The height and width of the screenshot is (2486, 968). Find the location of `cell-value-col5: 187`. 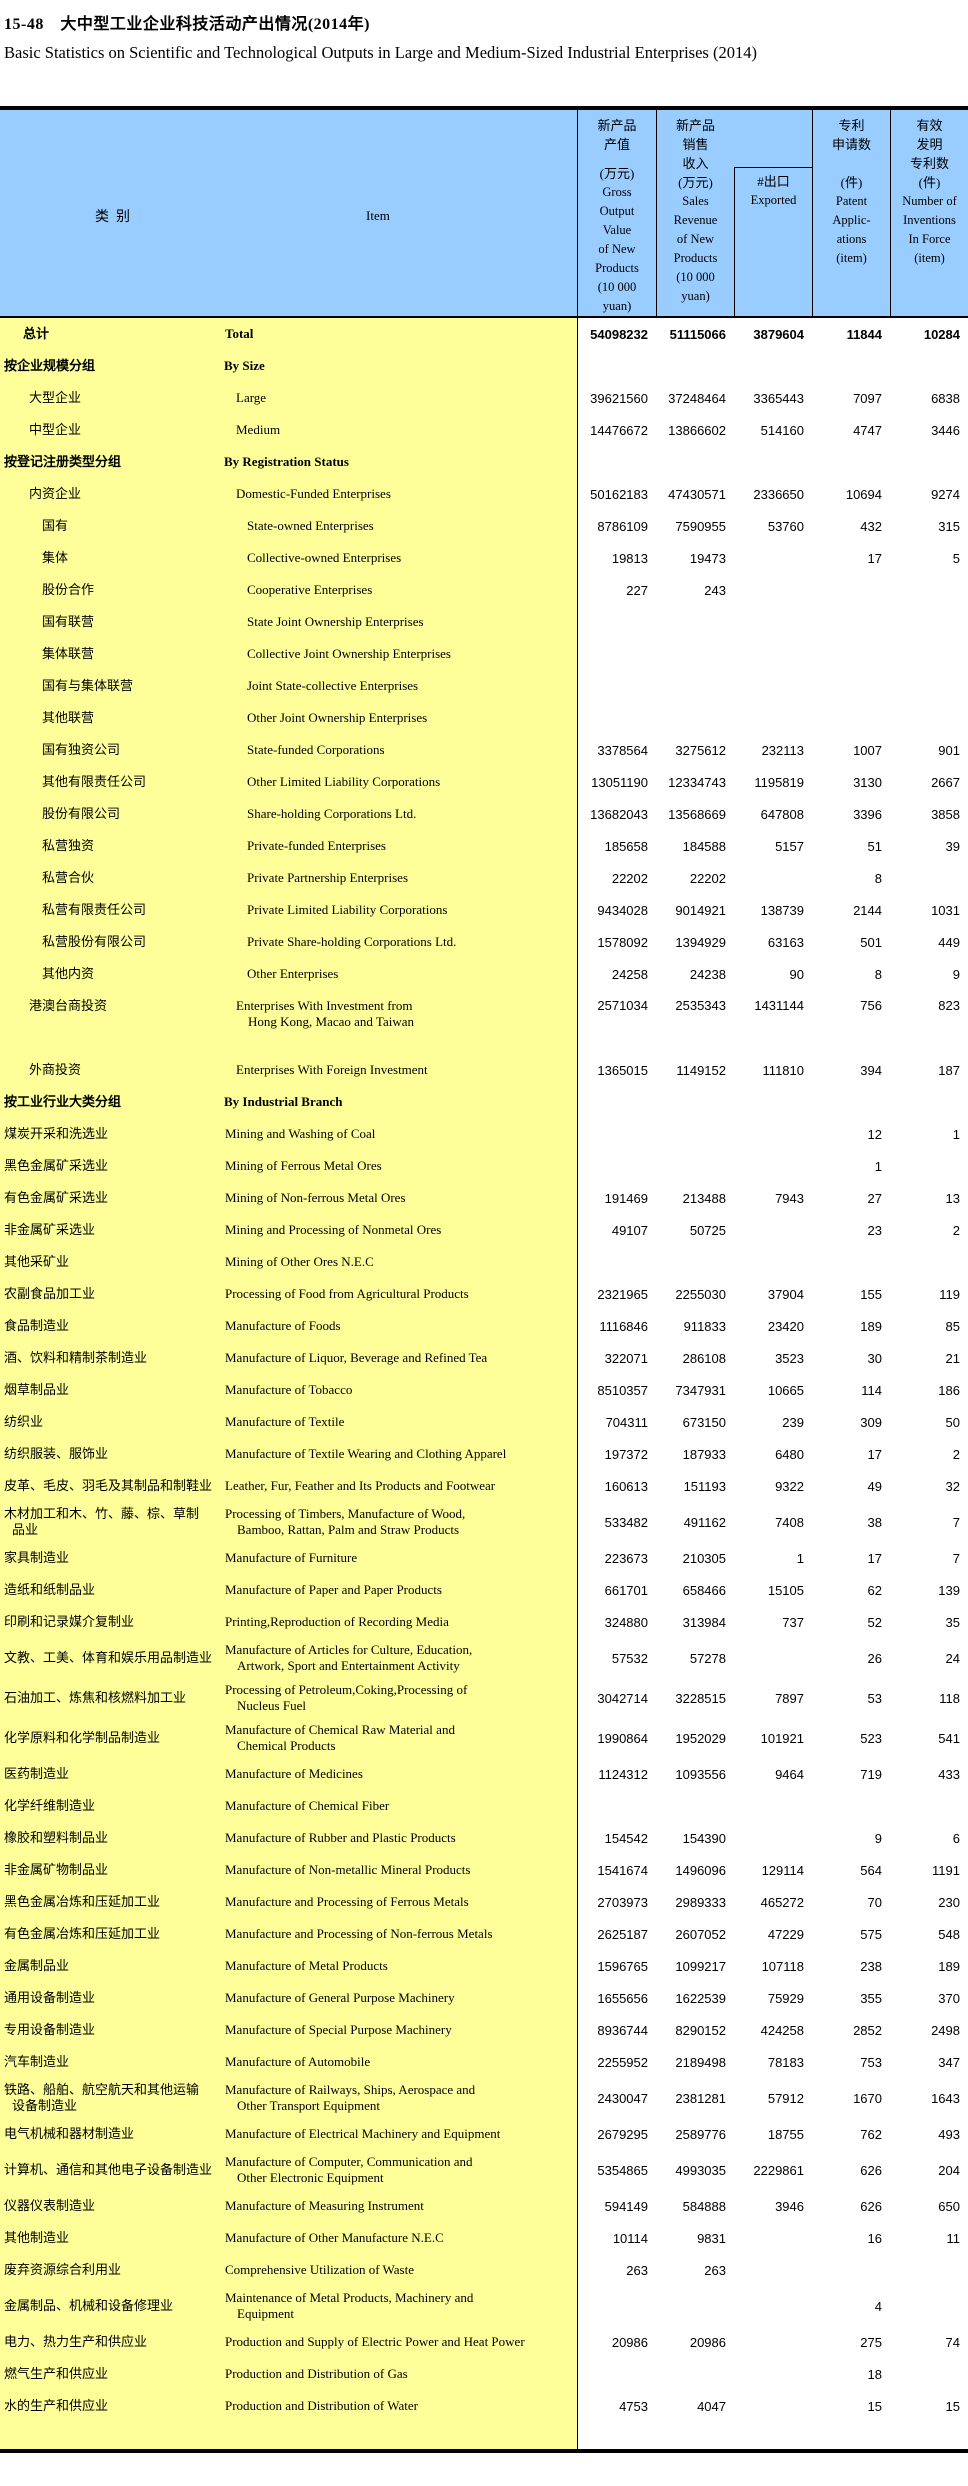

cell-value-col5: 187 is located at coordinates (949, 1070).